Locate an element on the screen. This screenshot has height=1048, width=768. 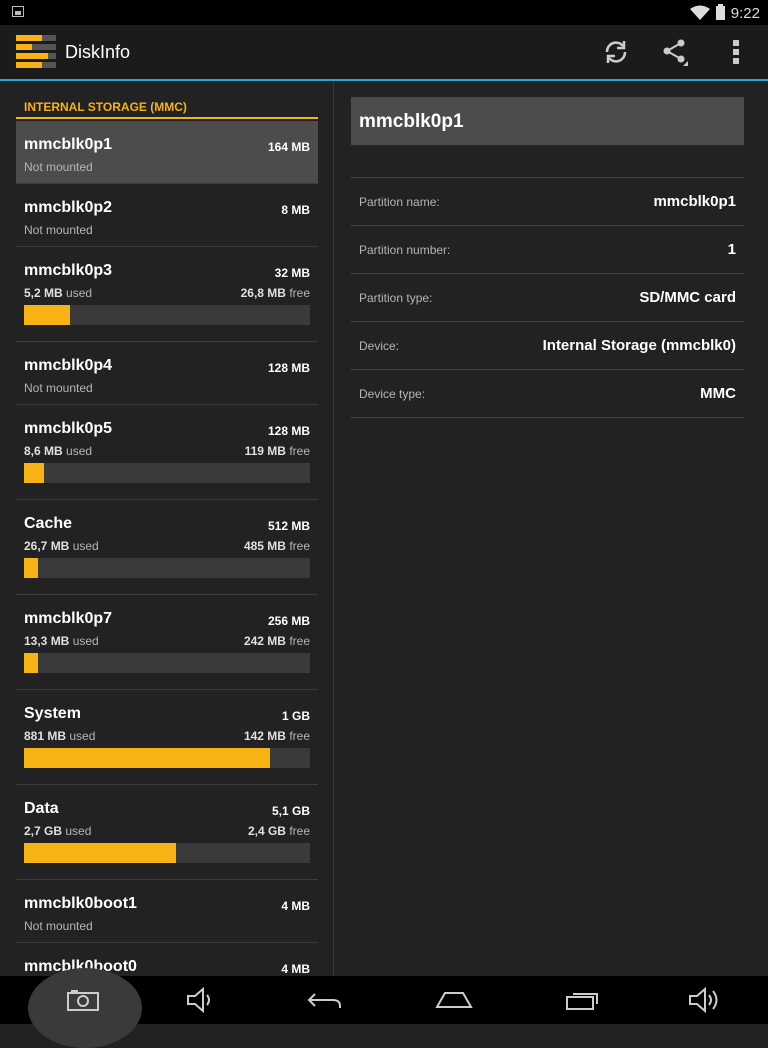
camera-button is located at coordinates (83, 1000).